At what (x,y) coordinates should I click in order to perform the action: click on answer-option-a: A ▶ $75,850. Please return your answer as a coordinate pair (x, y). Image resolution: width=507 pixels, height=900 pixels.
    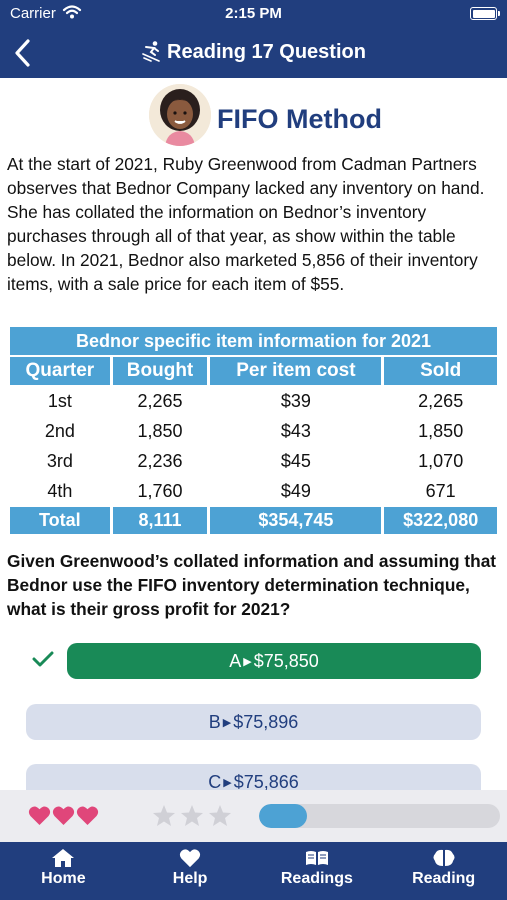
    Looking at the image, I should click on (274, 661).